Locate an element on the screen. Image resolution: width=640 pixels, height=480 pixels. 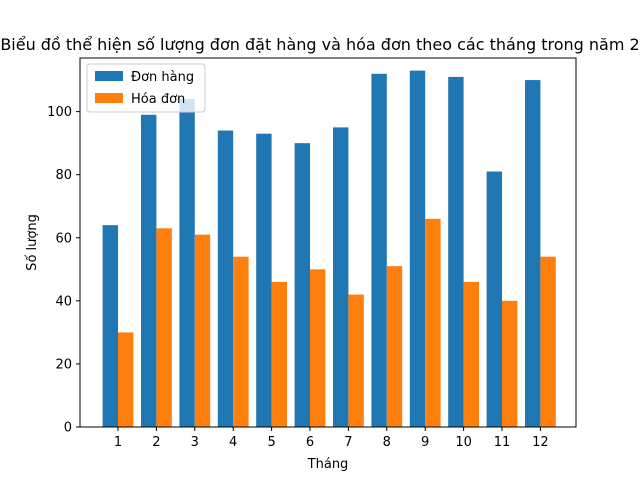
legend-label-hoa-don: Hóa đơn is located at coordinates (158, 99).